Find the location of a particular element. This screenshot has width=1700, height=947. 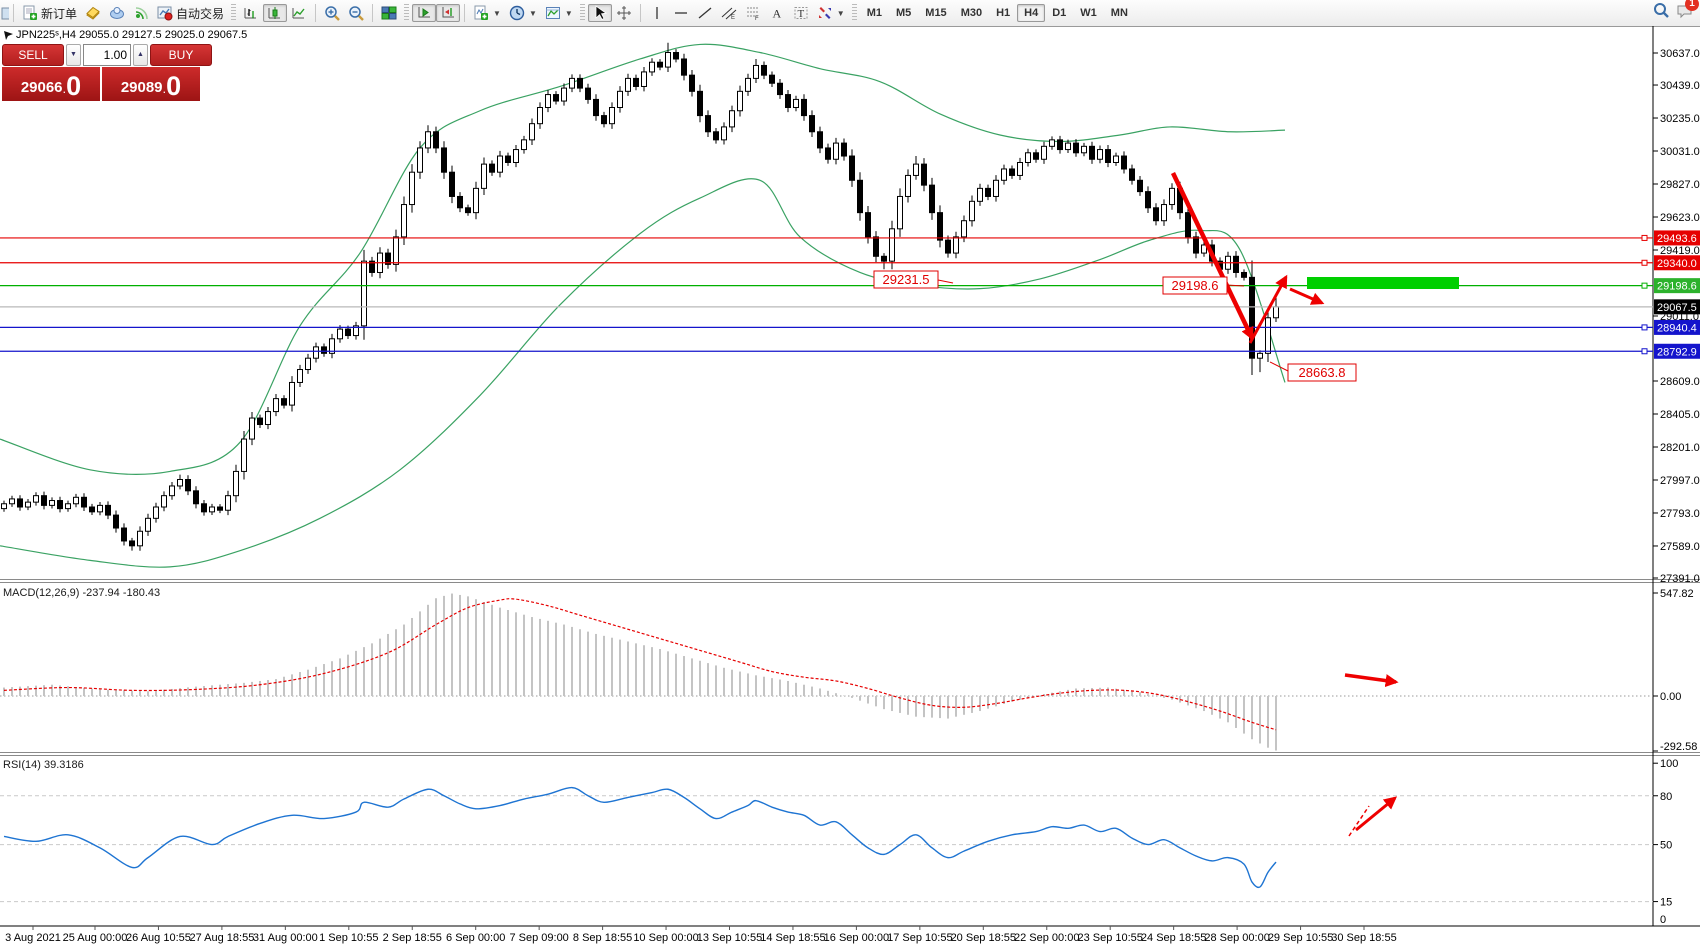

text-tool-button: A is located at coordinates (777, 13).